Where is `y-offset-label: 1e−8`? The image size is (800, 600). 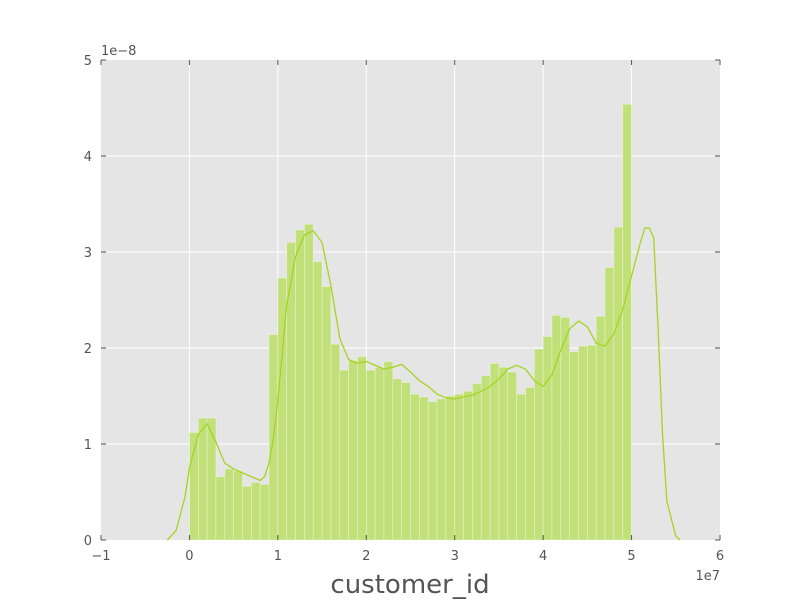
y-offset-label: 1e−8 is located at coordinates (118, 51).